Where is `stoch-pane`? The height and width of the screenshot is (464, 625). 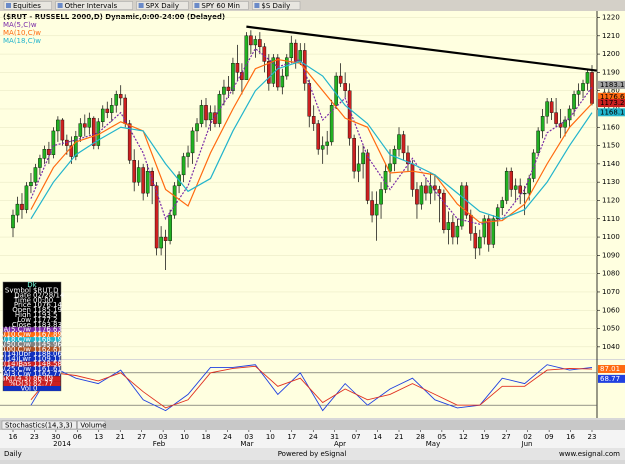 stoch-pane is located at coordinates (312, 389).